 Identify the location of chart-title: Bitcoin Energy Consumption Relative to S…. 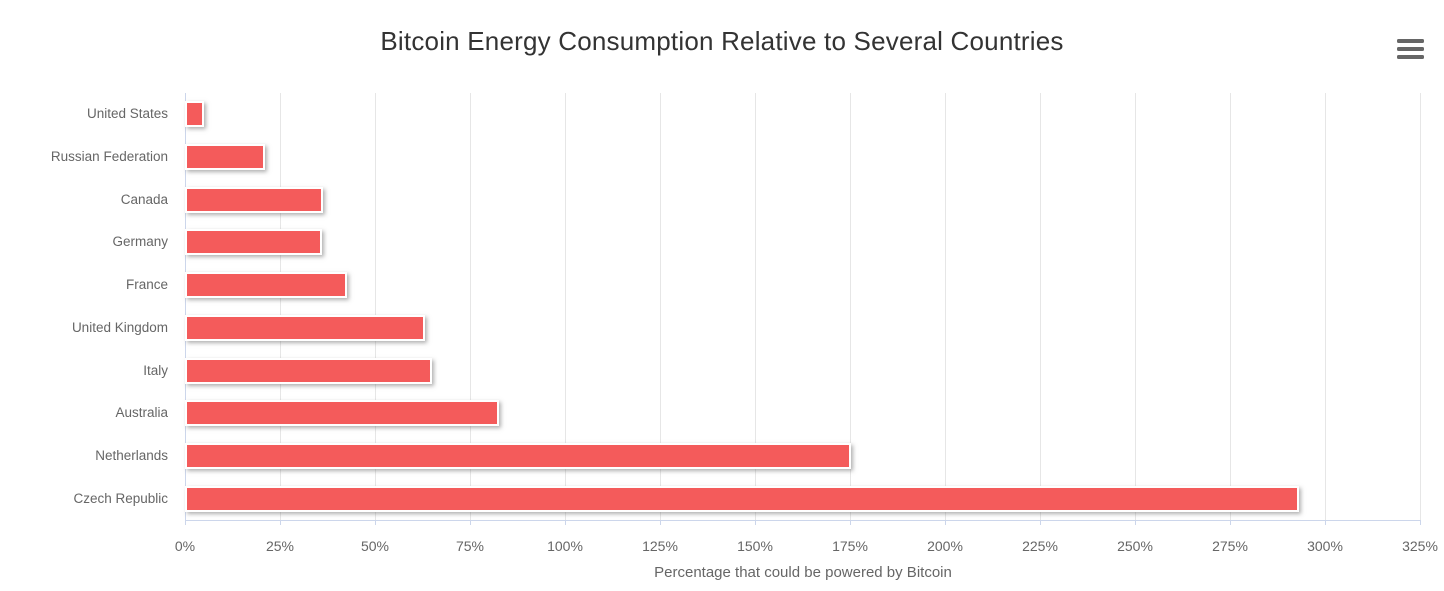
(722, 41).